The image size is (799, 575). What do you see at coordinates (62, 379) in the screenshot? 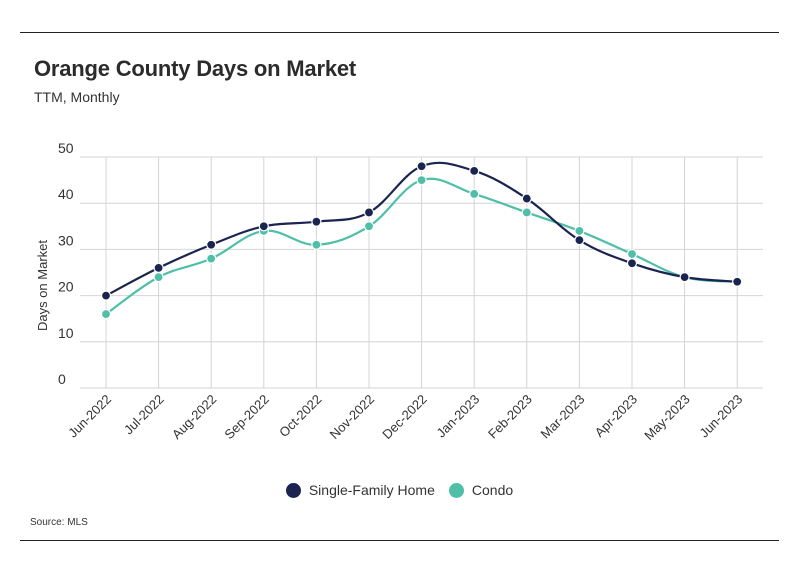
I see `y-tick-label-0: 0` at bounding box center [62, 379].